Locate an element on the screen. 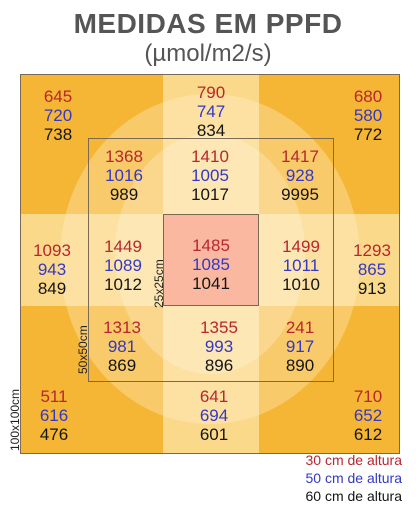  value-30cm: 1410 is located at coordinates (210, 156).